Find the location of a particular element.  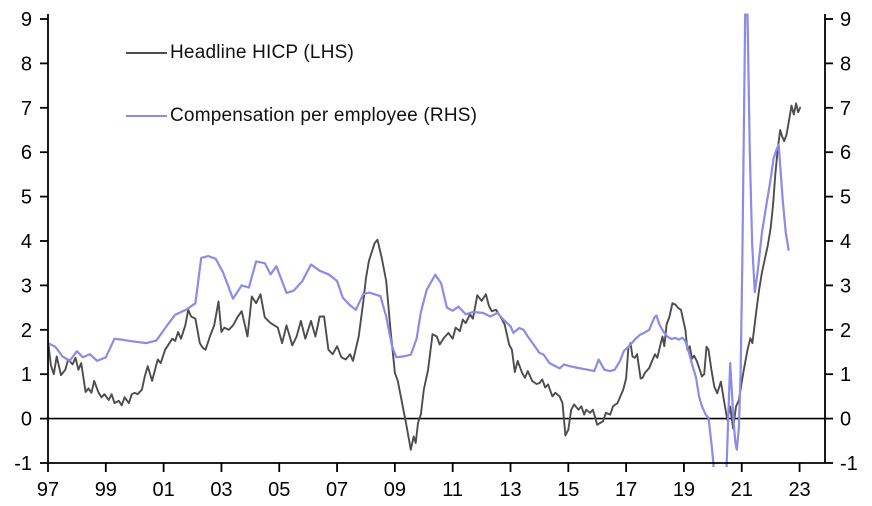

left-axis-label: 8 is located at coordinates (26, 64).